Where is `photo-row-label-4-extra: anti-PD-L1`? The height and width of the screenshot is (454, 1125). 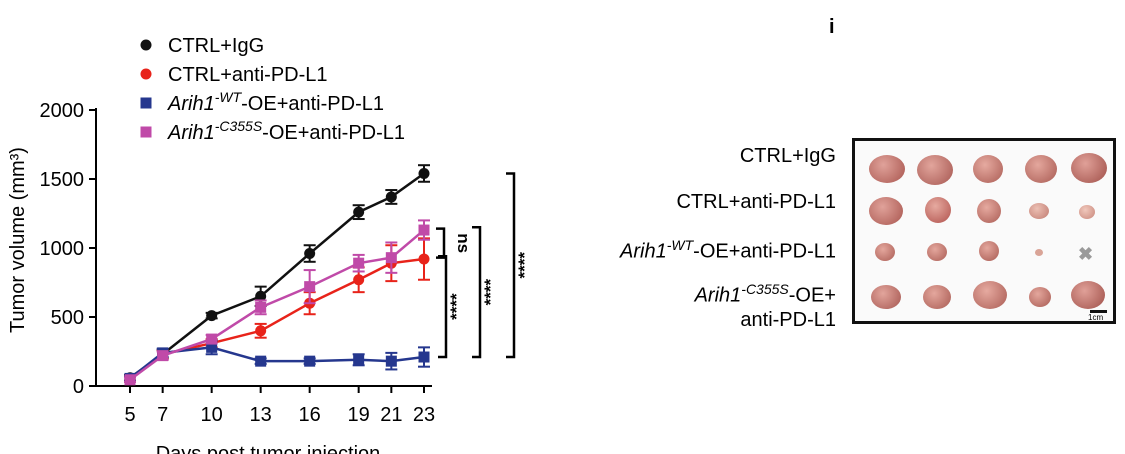
photo-row-label-4-extra: anti-PD-L1 is located at coordinates (788, 320).